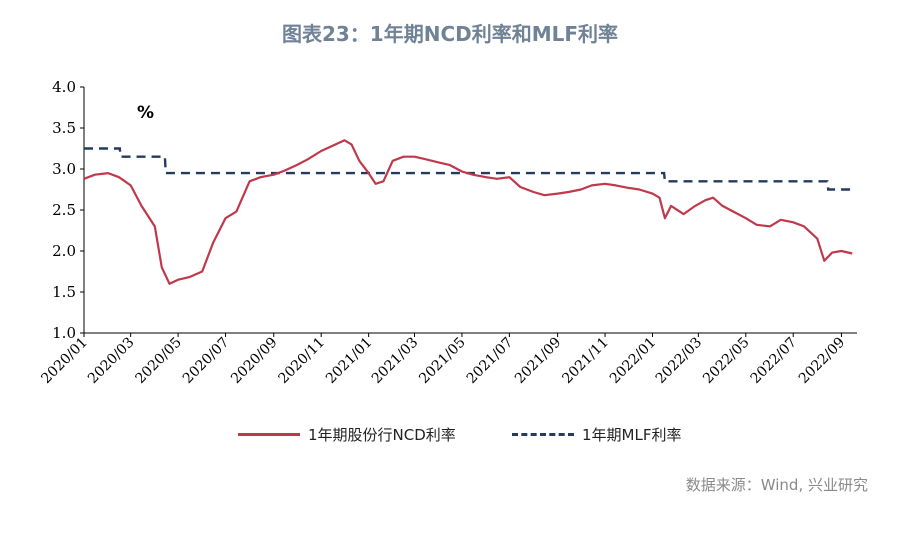 The image size is (900, 535). Describe the element at coordinates (726, 361) in the screenshot. I see `x-tick-label: 2022/05` at that location.